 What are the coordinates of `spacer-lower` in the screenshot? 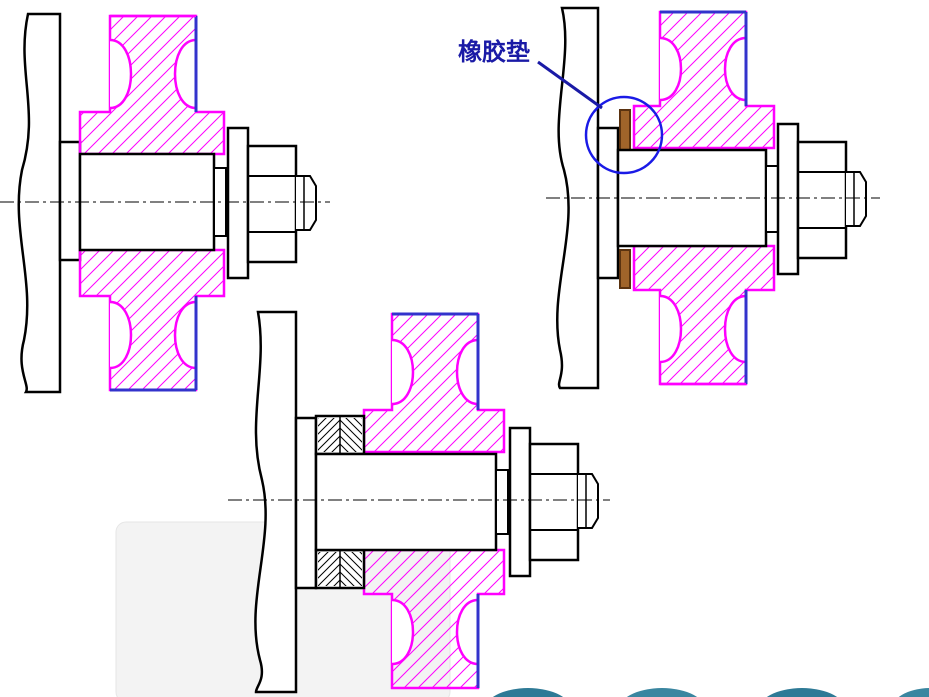 It's located at (340, 569).